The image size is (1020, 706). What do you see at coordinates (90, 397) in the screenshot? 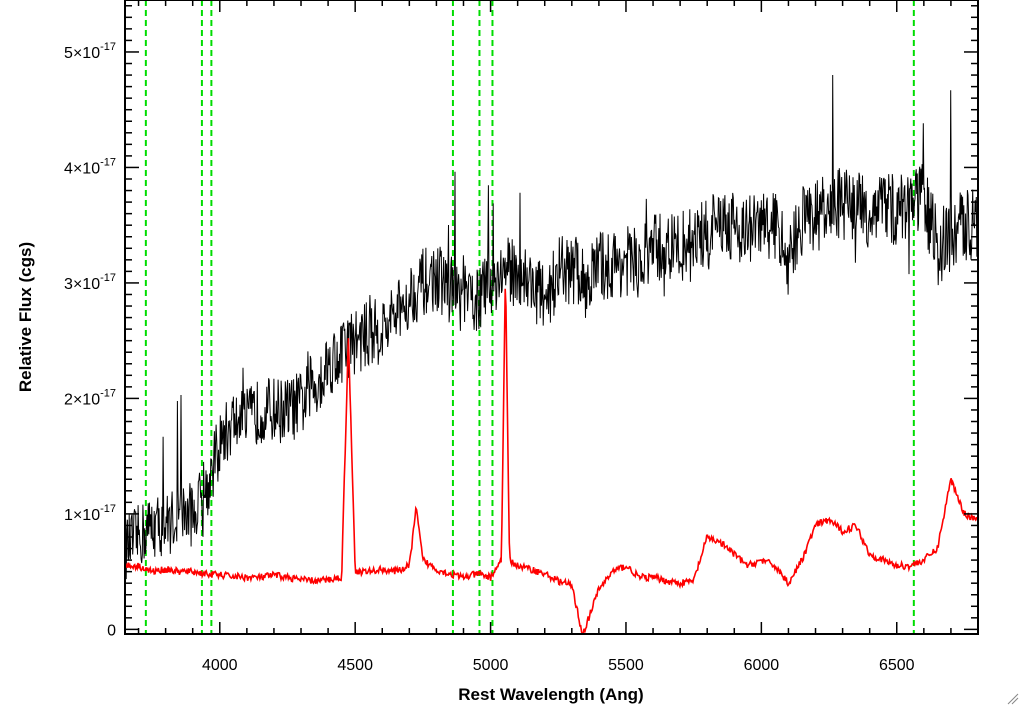
I see `y-tick-label-2: 2×10⁻¹⁷` at bounding box center [90, 397].